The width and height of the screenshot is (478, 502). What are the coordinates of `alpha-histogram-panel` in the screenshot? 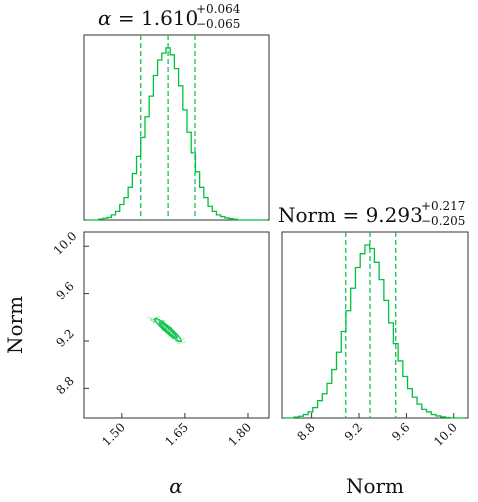 It's located at (176, 127).